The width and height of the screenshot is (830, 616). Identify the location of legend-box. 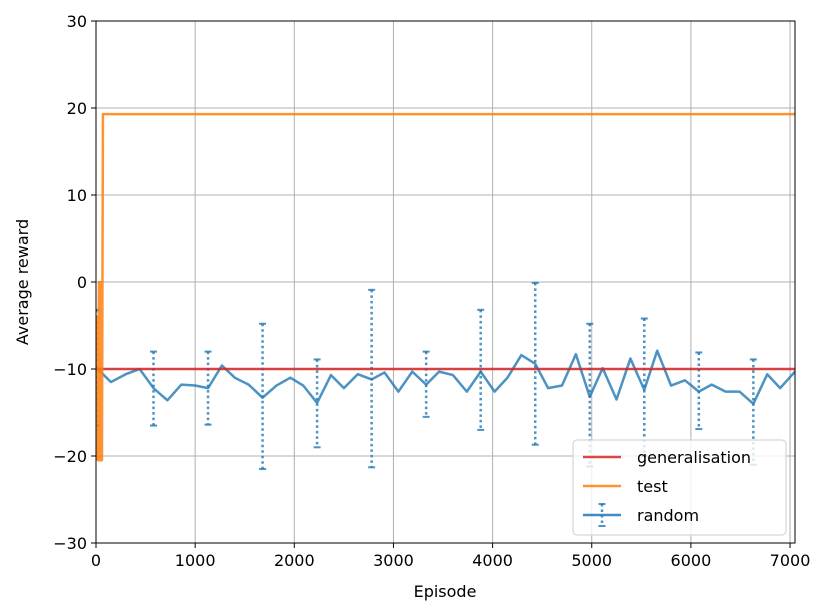
(679, 487).